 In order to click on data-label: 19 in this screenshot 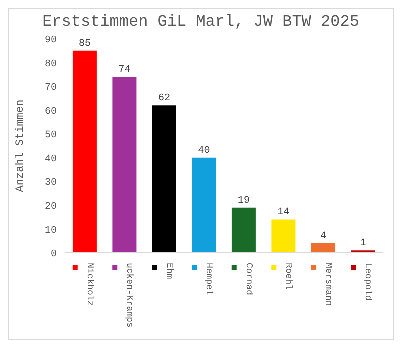, I will do `click(244, 201)`.